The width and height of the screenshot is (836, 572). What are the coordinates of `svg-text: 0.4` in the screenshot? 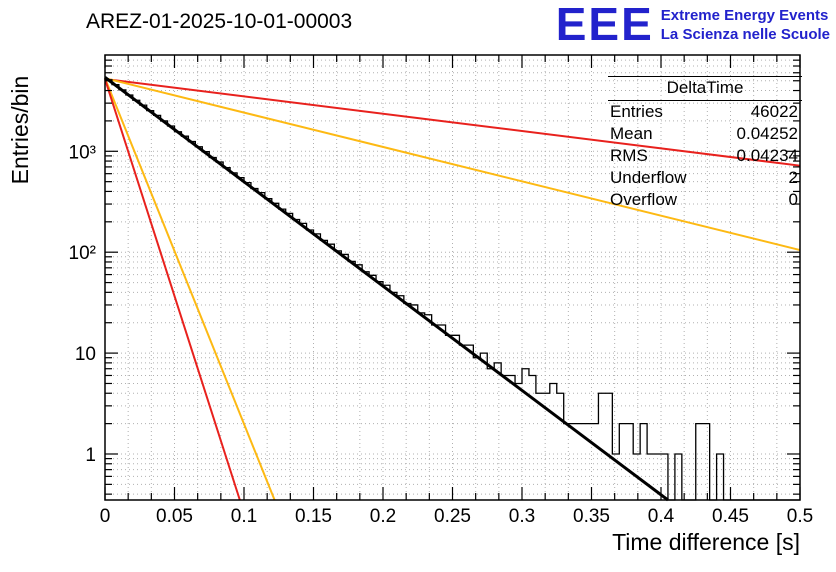 It's located at (661, 516).